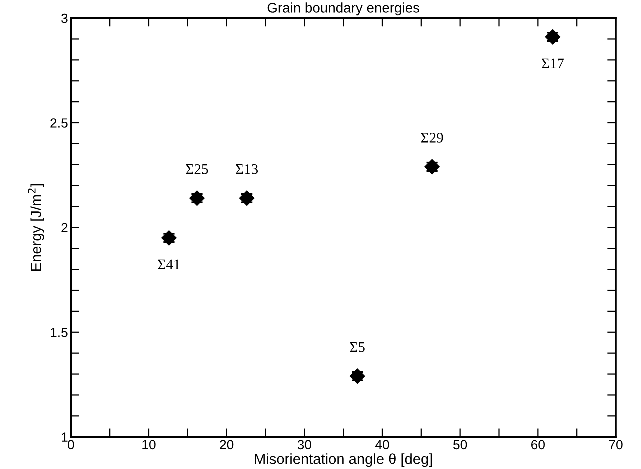 This screenshot has width=641, height=469. What do you see at coordinates (71, 445) in the screenshot?
I see `x-tick-label: 0` at bounding box center [71, 445].